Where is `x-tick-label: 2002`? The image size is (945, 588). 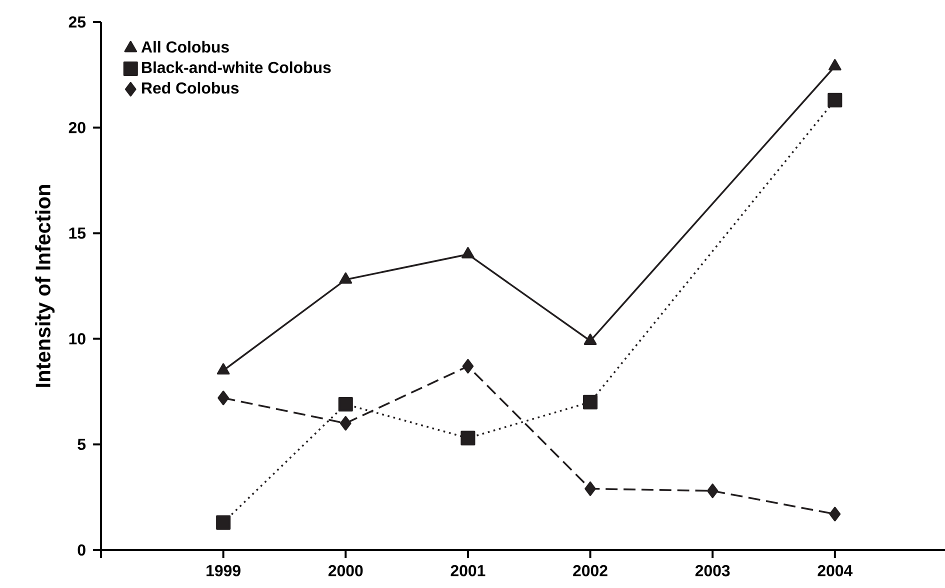 x-tick-label: 2002 is located at coordinates (590, 570).